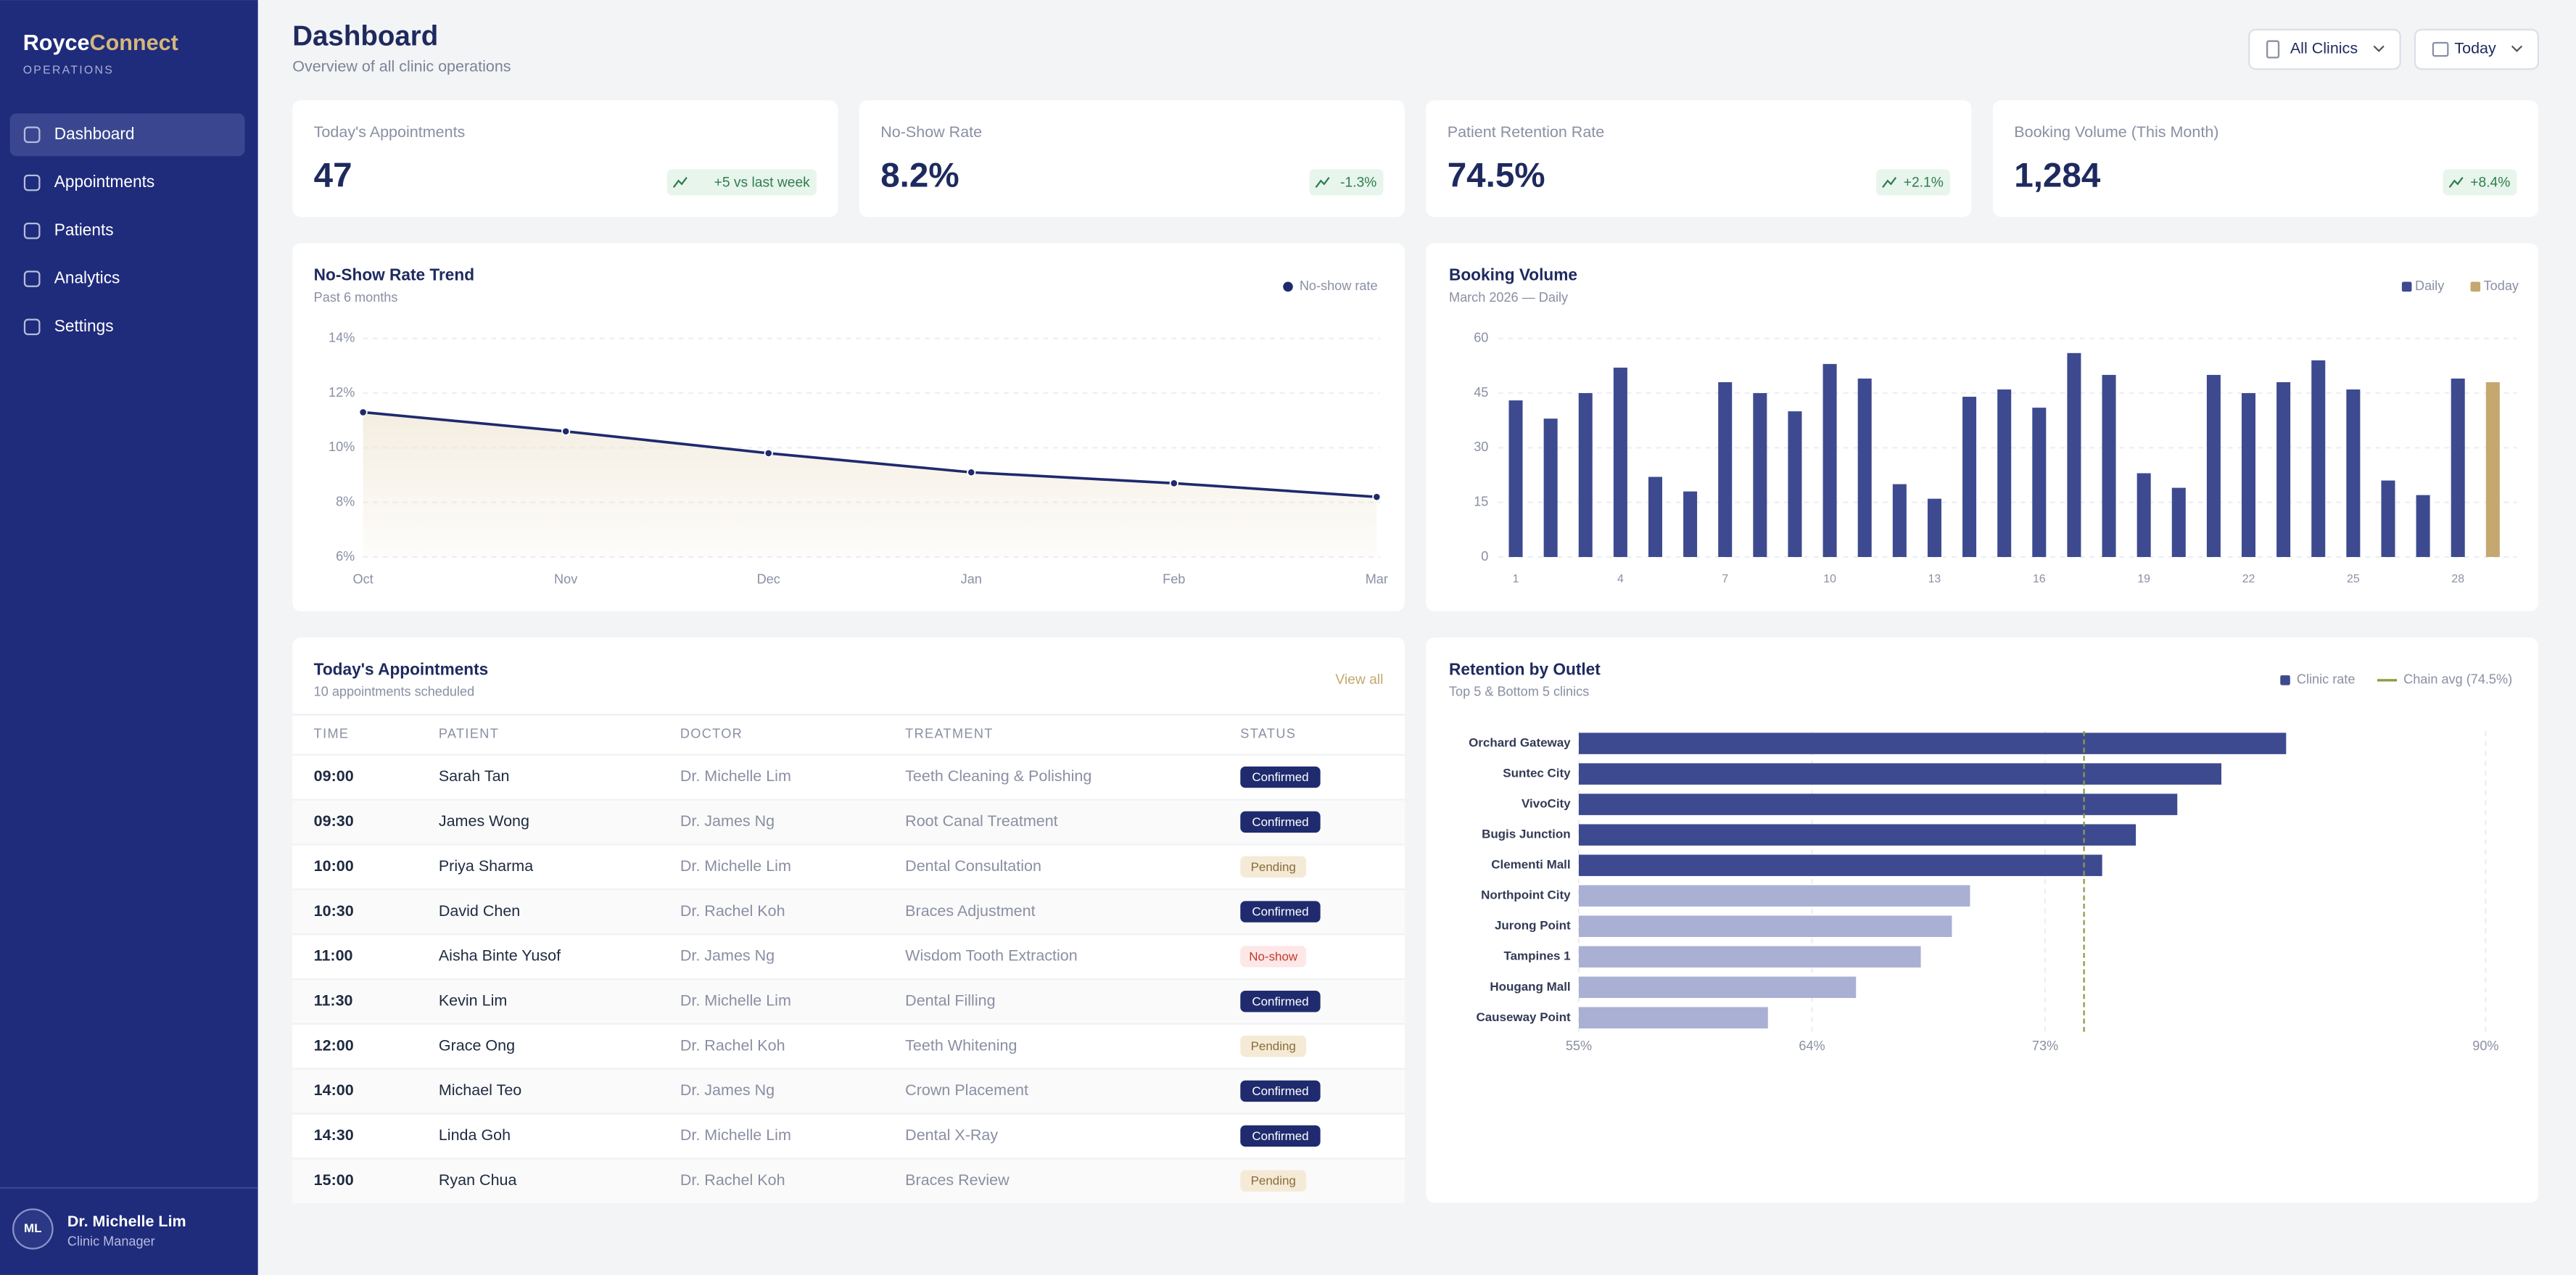  Describe the element at coordinates (94, 134) in the screenshot. I see `nav-item: Dashboard` at that location.